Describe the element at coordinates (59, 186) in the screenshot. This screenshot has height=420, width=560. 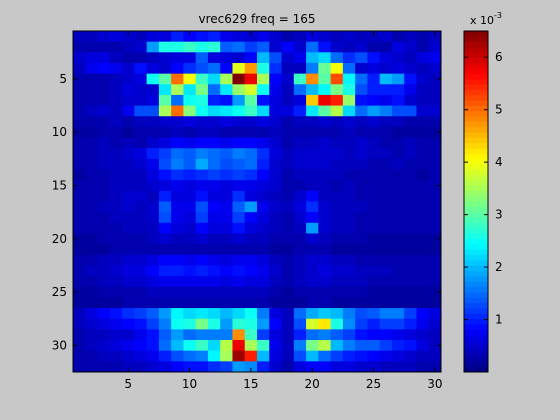
I see `y-tick-label: 15` at that location.